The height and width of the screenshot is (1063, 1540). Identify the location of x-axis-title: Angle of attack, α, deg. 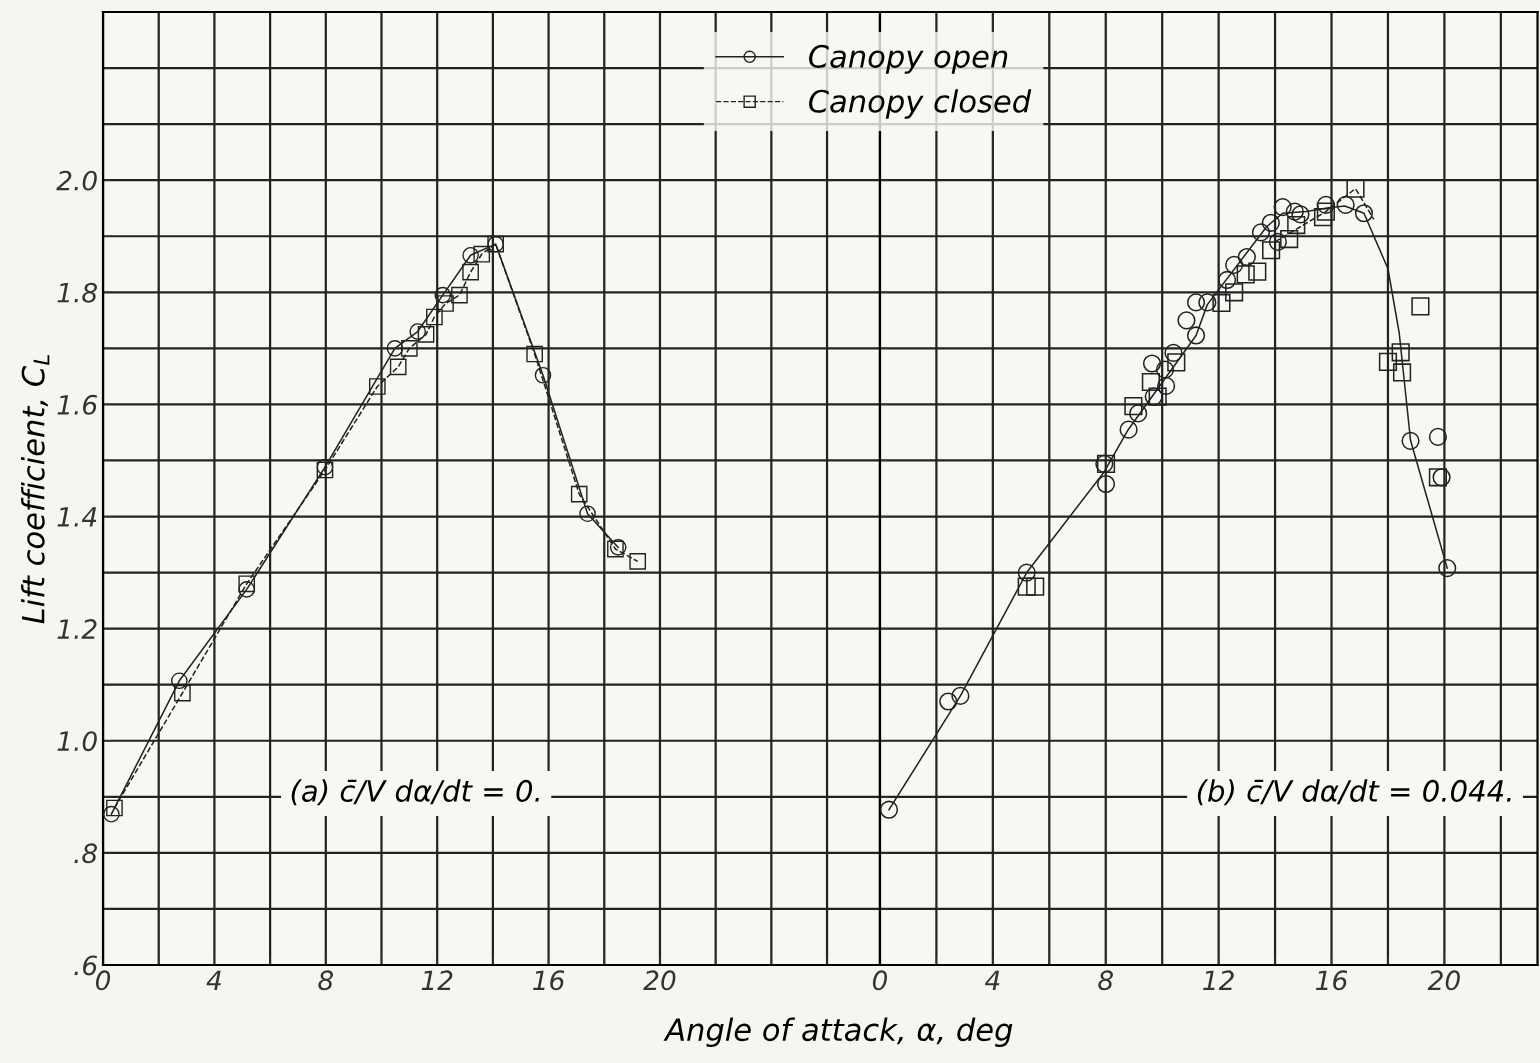
(838, 1032).